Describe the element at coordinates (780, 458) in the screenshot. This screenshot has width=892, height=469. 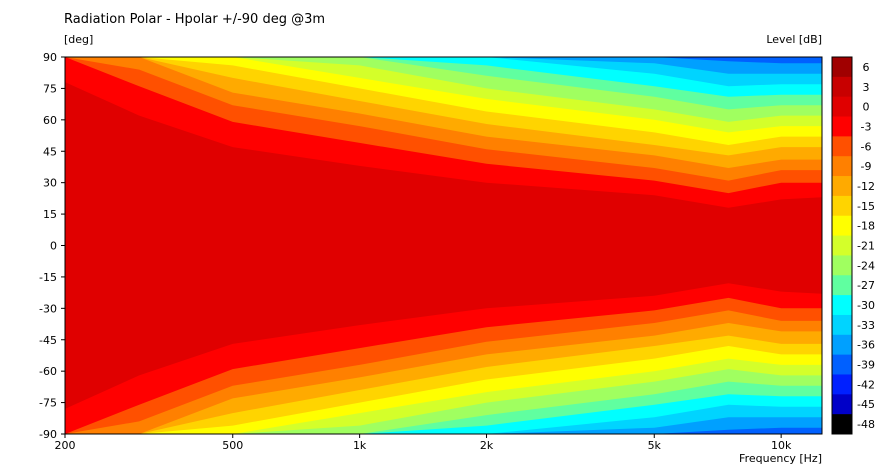
I see `x-axis-unit-label: Frequency [Hz]` at that location.